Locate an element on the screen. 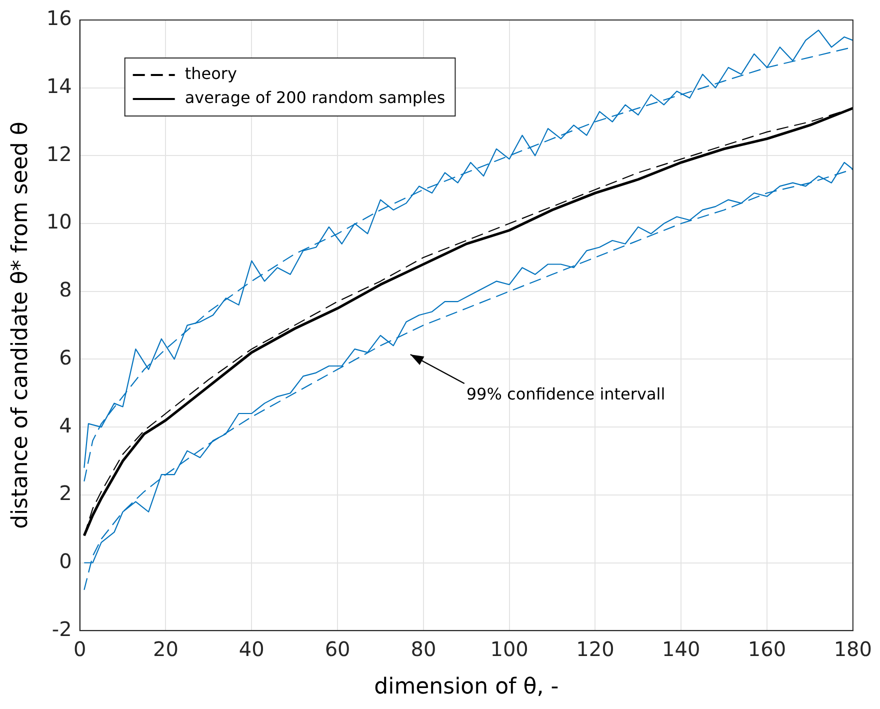 Image resolution: width=880 pixels, height=709 pixels. y-tick-label: 8 is located at coordinates (65, 290).